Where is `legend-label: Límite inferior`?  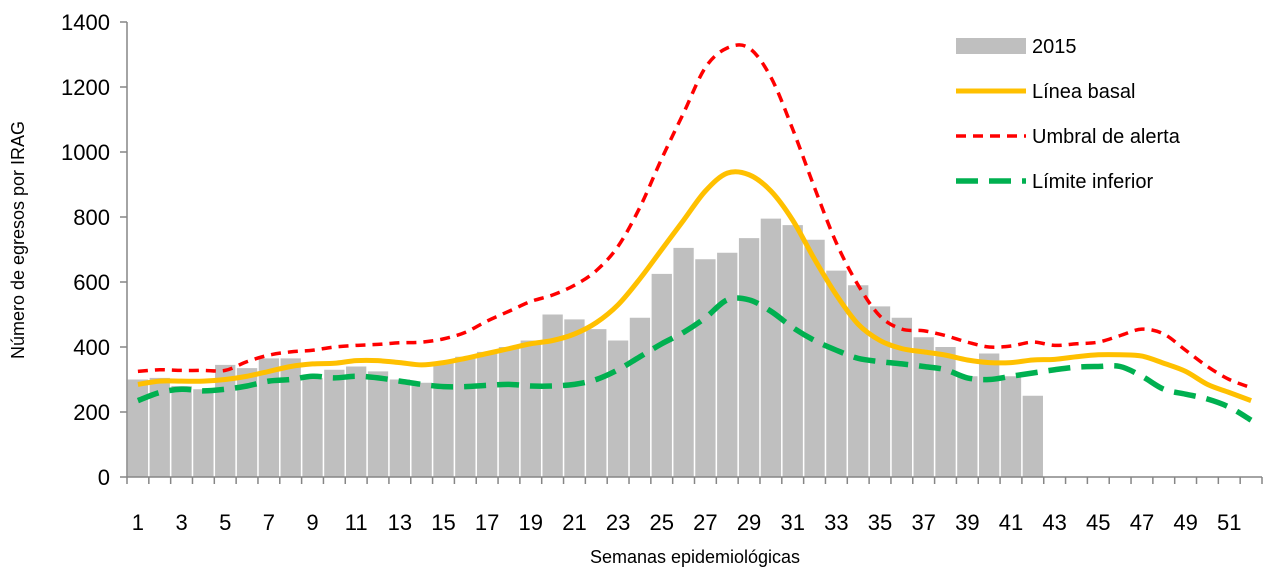
legend-label: Límite inferior is located at coordinates (1092, 182).